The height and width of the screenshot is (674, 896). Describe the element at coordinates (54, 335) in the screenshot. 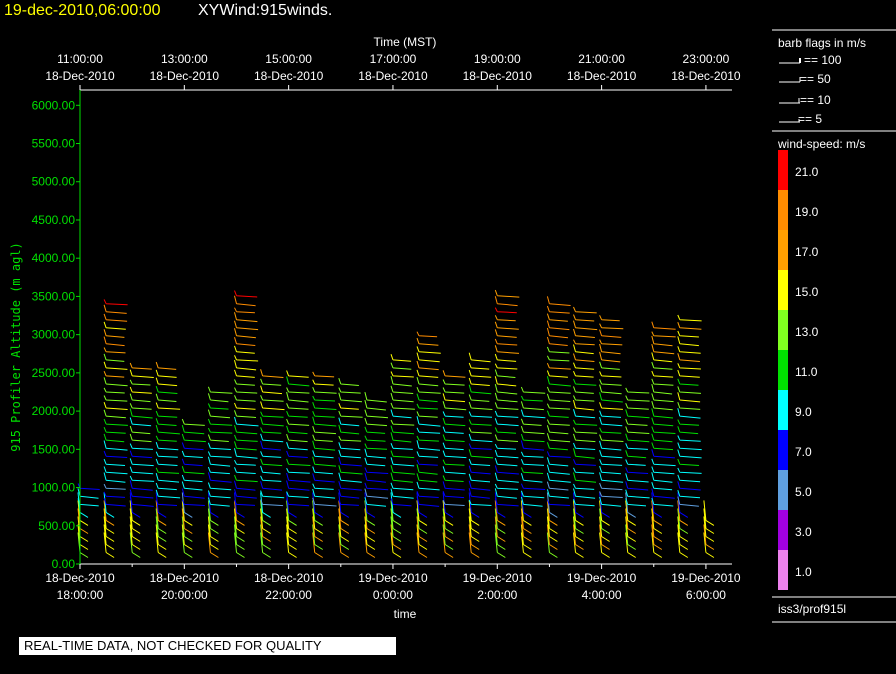

I see `y-tick-label: 3000.00` at that location.